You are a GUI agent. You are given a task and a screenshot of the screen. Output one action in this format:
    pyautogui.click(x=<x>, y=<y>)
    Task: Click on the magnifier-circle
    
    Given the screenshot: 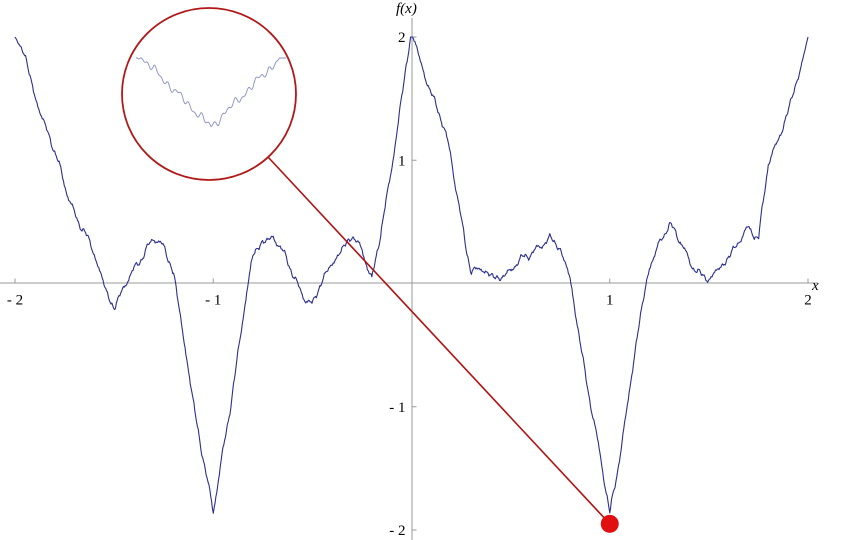 What is the action you would take?
    pyautogui.click(x=209, y=94)
    